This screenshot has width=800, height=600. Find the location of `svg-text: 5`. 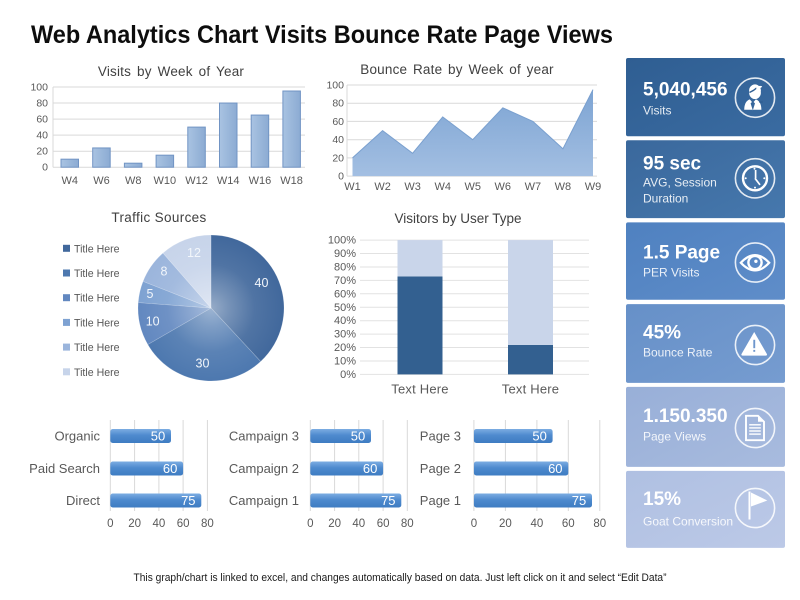

svg-text: 5 is located at coordinates (150, 294).